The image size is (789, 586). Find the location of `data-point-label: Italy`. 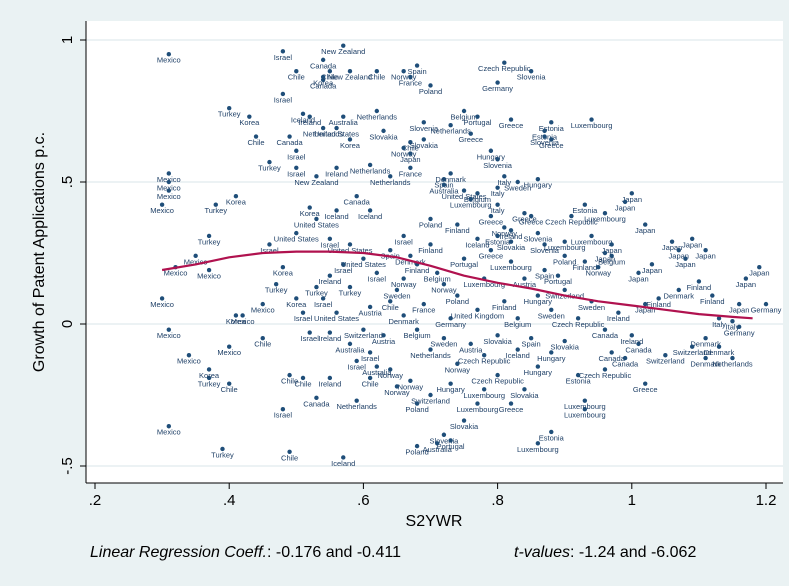

data-point-label: Italy is located at coordinates (504, 182).